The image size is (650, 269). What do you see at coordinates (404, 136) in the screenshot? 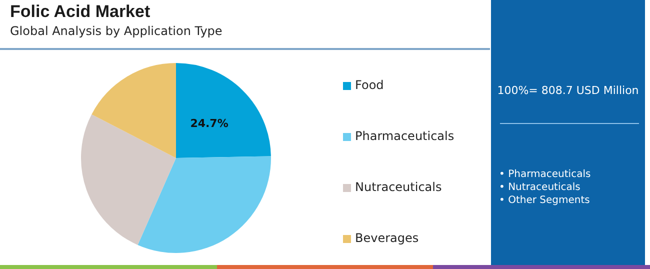
I see `legend-label: Pharmaceuticals` at bounding box center [404, 136].